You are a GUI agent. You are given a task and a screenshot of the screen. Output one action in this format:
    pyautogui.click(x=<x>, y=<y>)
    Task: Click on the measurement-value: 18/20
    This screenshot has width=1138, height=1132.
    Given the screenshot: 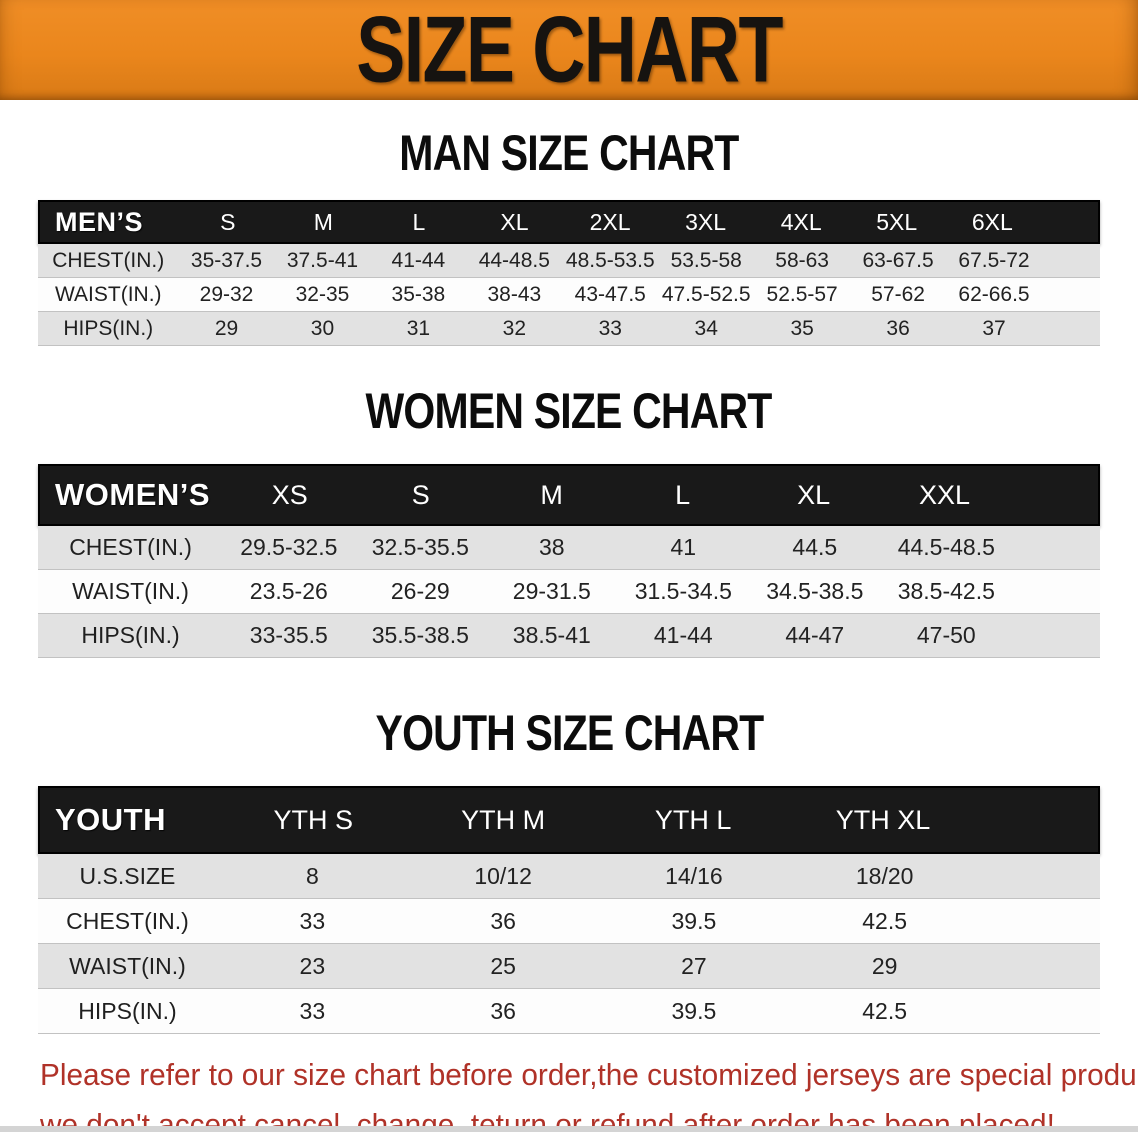 What is the action you would take?
    pyautogui.click(x=884, y=875)
    